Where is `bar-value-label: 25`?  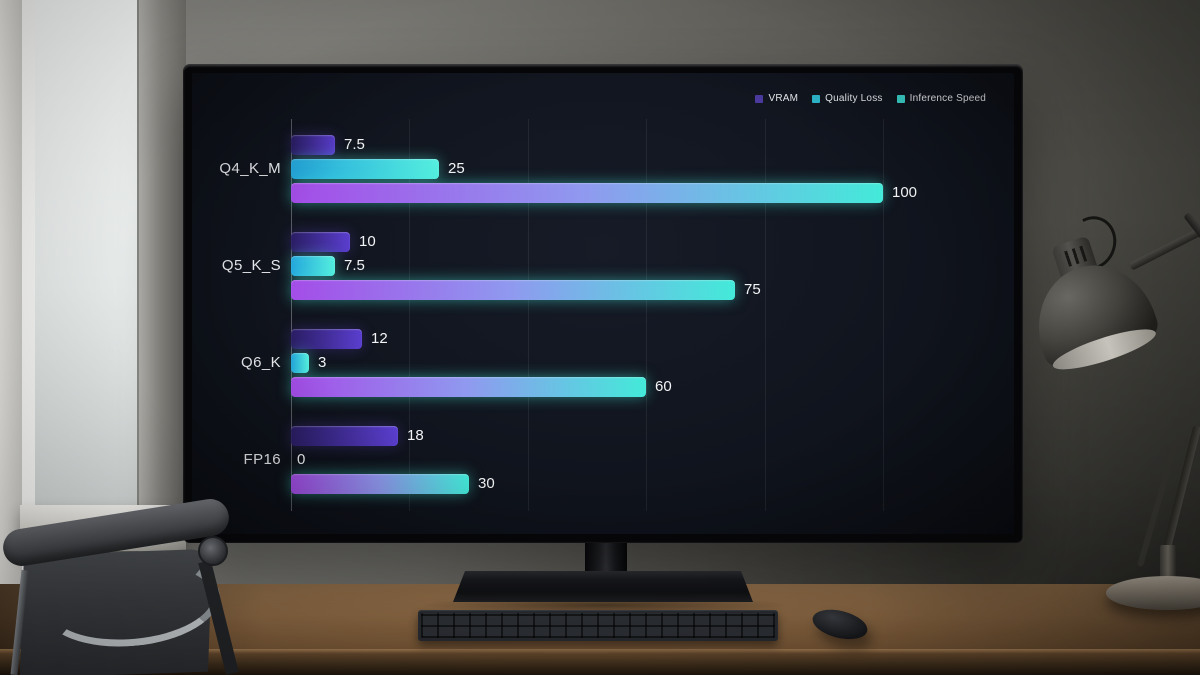 bar-value-label: 25 is located at coordinates (456, 168).